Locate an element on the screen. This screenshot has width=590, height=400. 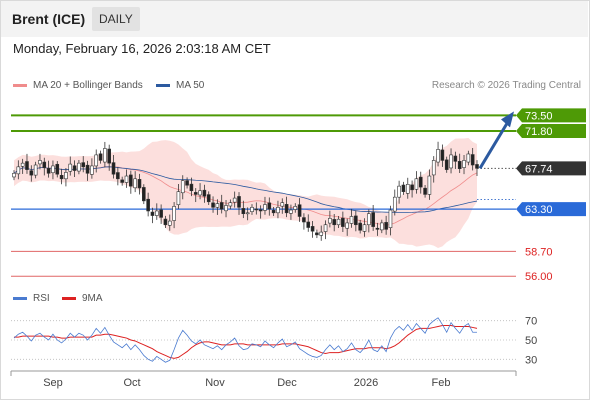
level-label-63.30: 63.30 is located at coordinates (539, 210).